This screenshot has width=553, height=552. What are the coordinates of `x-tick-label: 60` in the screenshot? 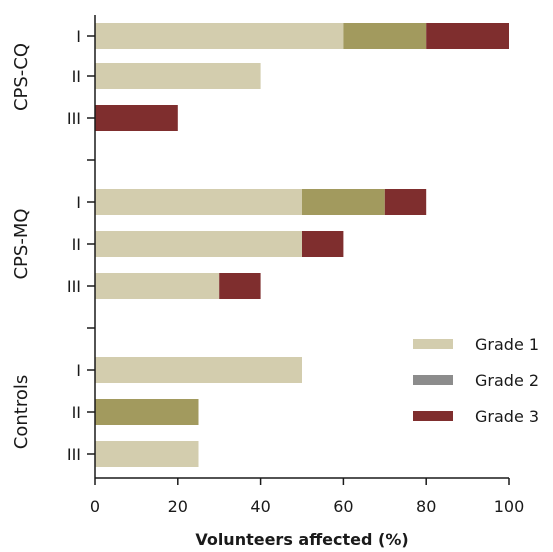 It's located at (343, 506).